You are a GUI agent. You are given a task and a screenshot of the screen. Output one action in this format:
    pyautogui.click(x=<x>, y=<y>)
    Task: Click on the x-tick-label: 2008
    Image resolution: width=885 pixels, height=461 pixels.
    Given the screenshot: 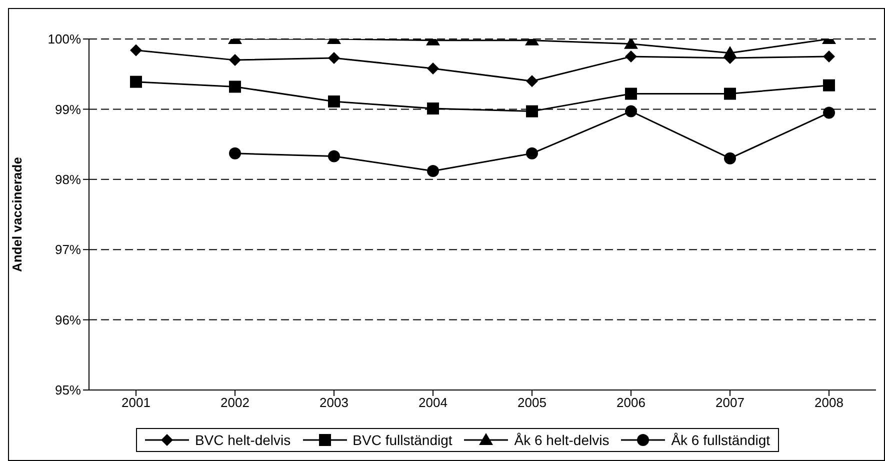 What is the action you would take?
    pyautogui.click(x=829, y=402)
    